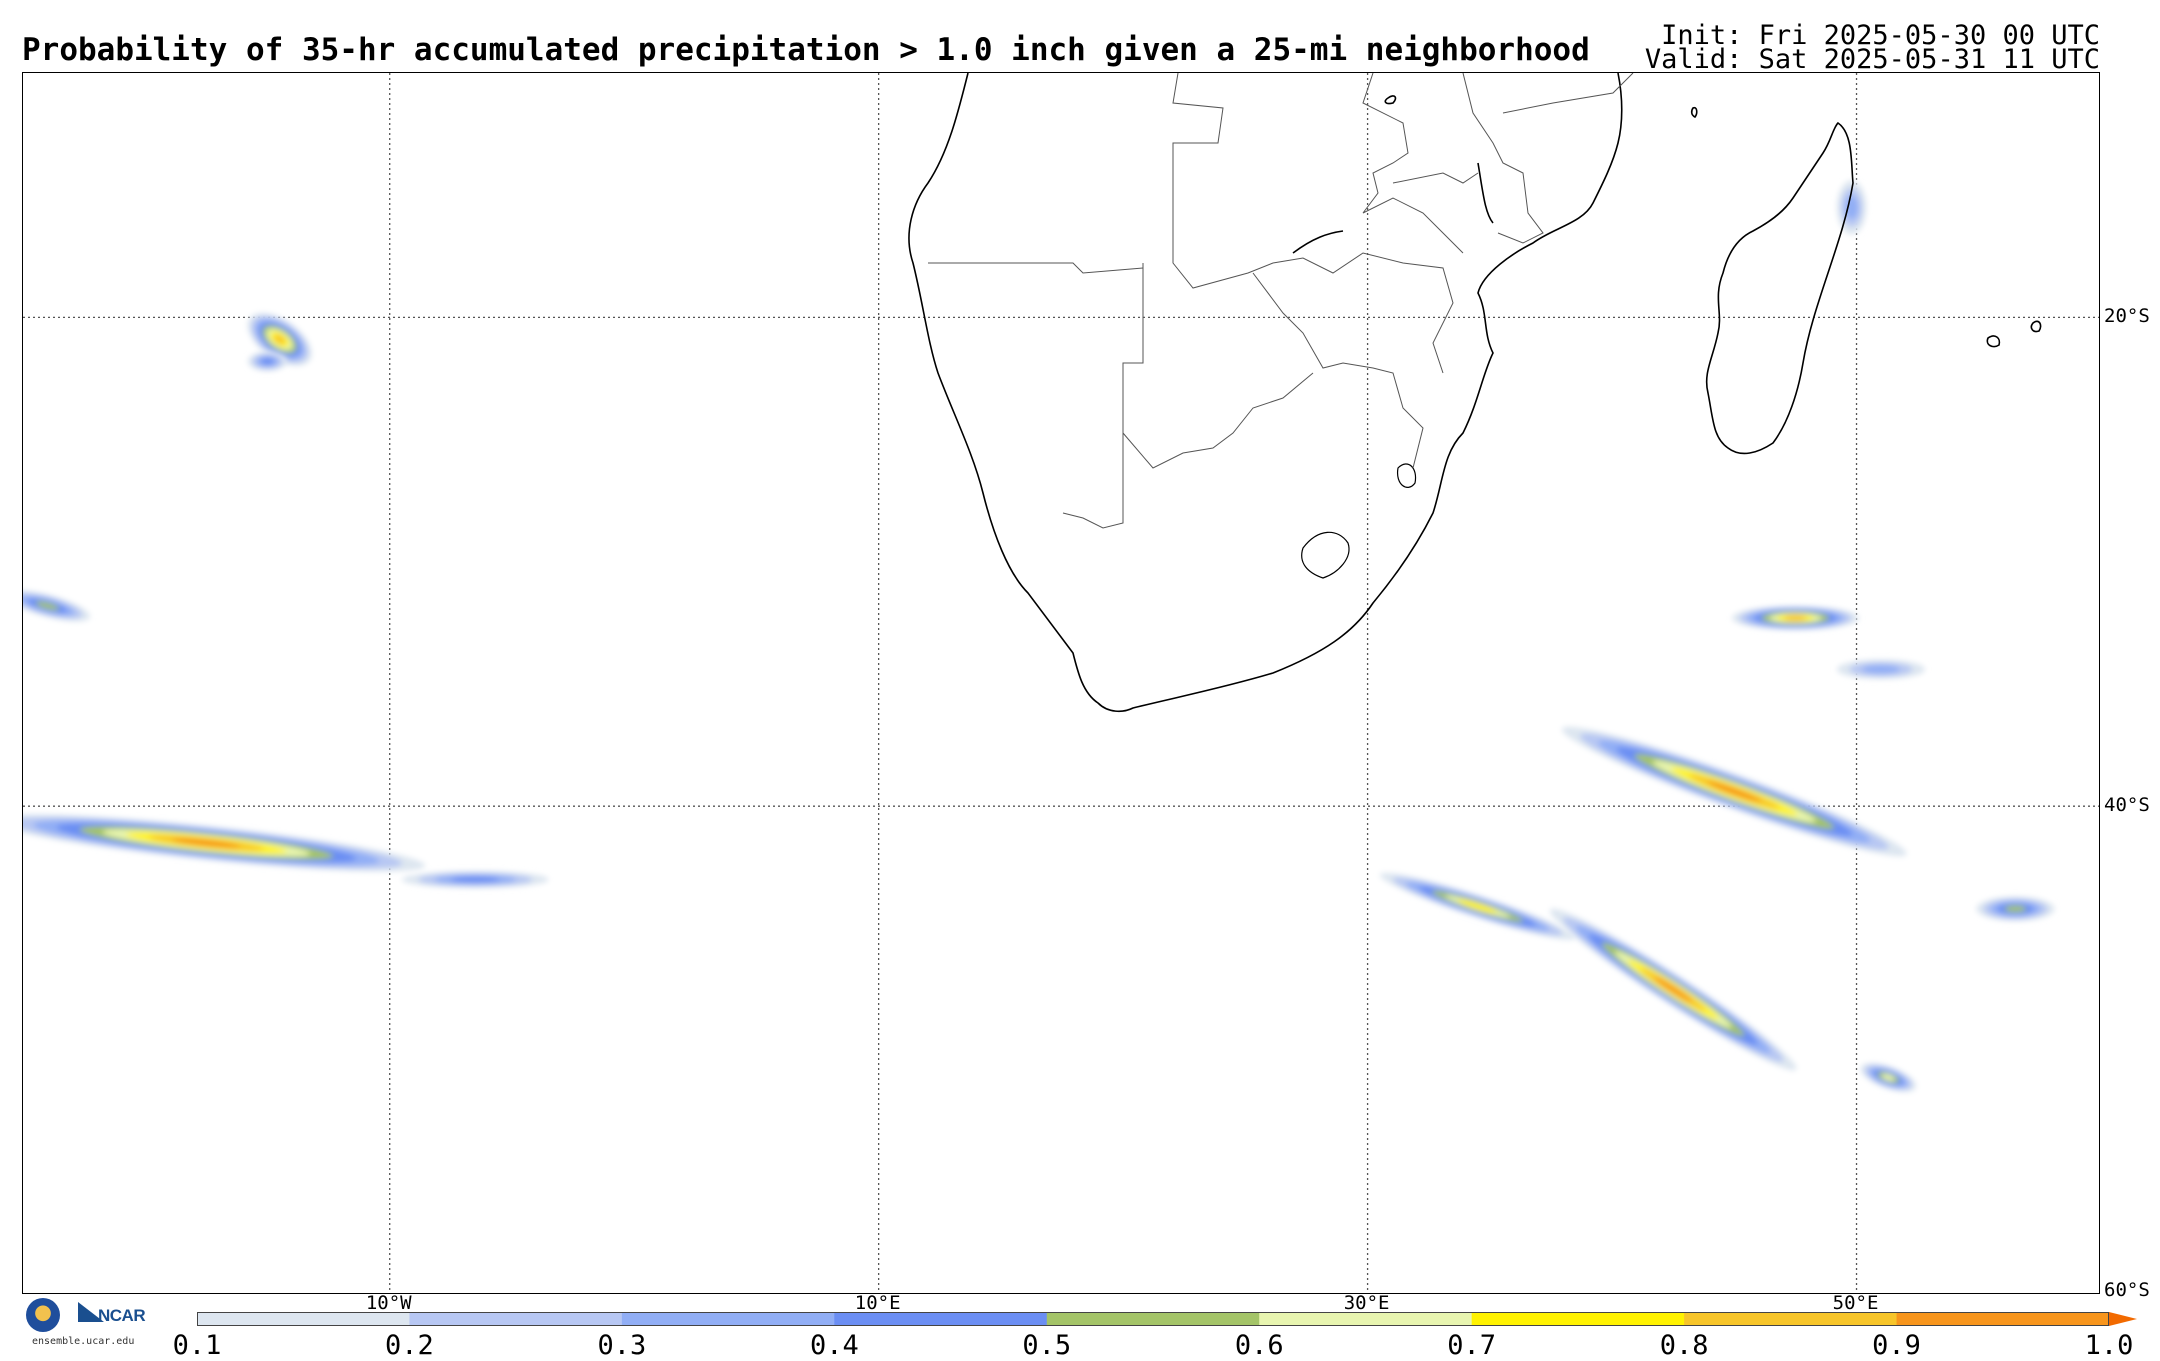  I want to click on colorbar-tick-label: 0.6, so click(1259, 1345).